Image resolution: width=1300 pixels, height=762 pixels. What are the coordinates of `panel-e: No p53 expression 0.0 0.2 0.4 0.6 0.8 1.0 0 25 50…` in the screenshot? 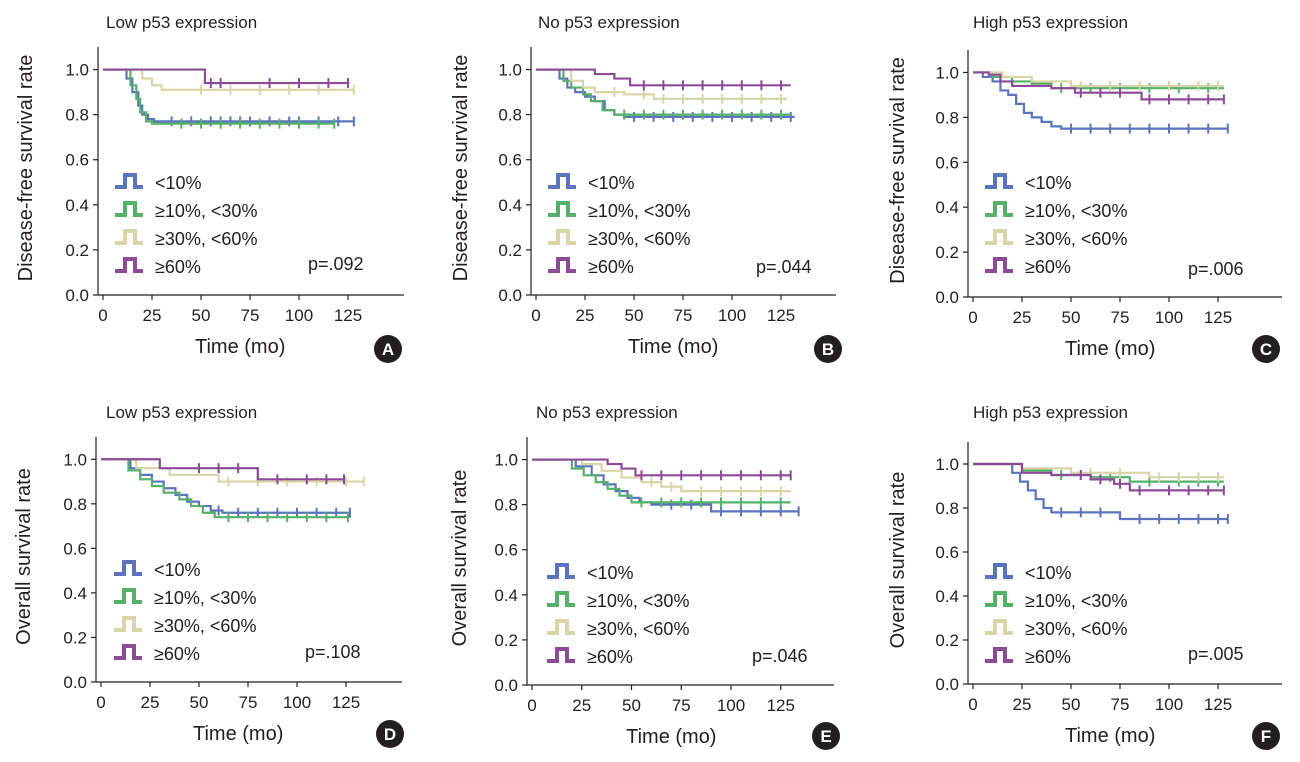 It's located at (644, 576).